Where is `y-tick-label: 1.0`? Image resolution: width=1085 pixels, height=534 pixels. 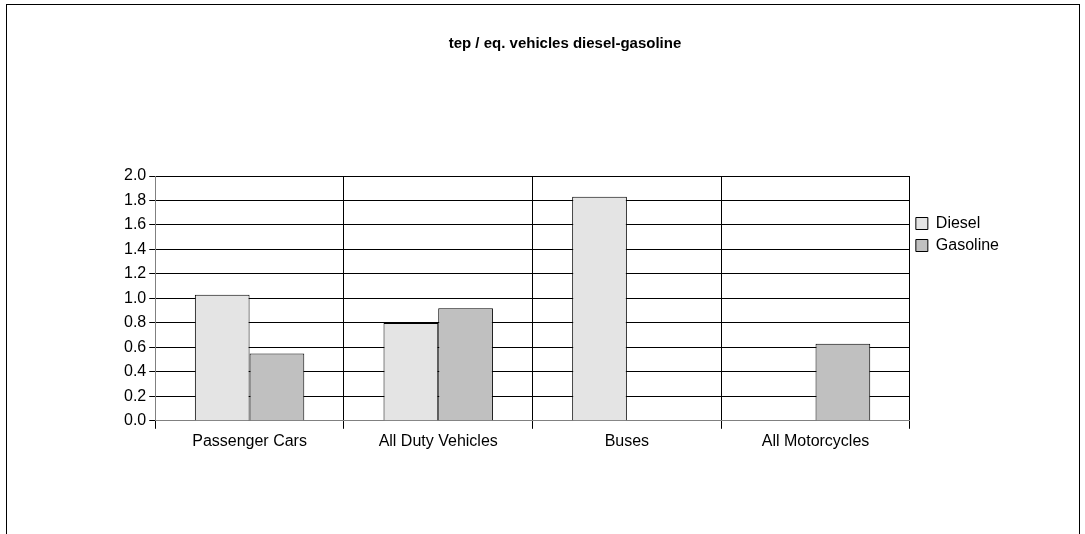
y-tick-label: 1.0 is located at coordinates (135, 297).